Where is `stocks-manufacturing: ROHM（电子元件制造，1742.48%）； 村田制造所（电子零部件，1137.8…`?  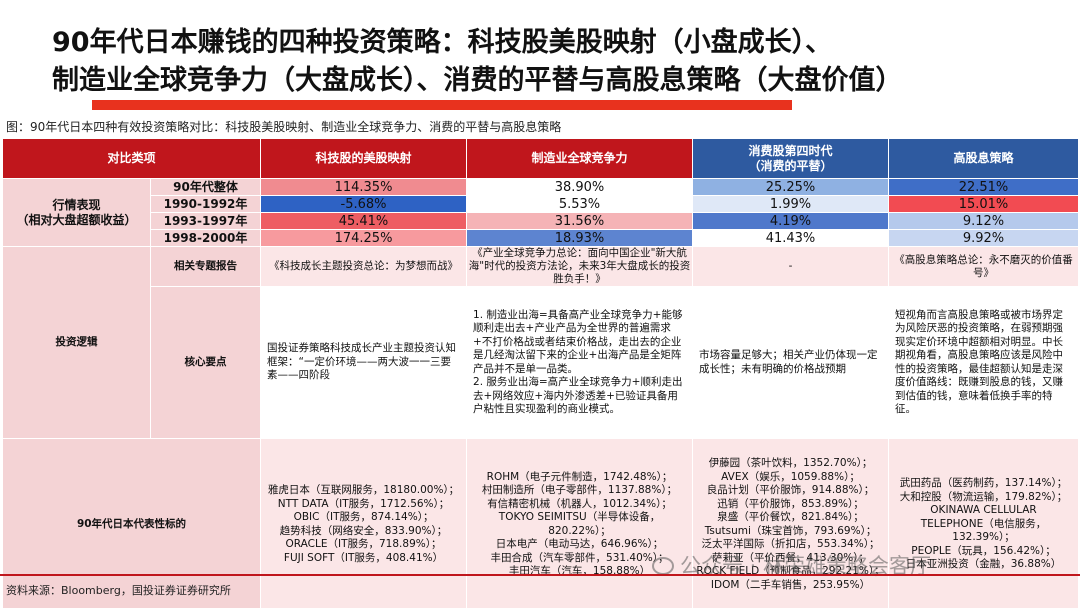 stocks-manufacturing: ROHM（电子元件制造，1742.48%）； 村田制造所（电子零部件，1137.8… is located at coordinates (580, 523).